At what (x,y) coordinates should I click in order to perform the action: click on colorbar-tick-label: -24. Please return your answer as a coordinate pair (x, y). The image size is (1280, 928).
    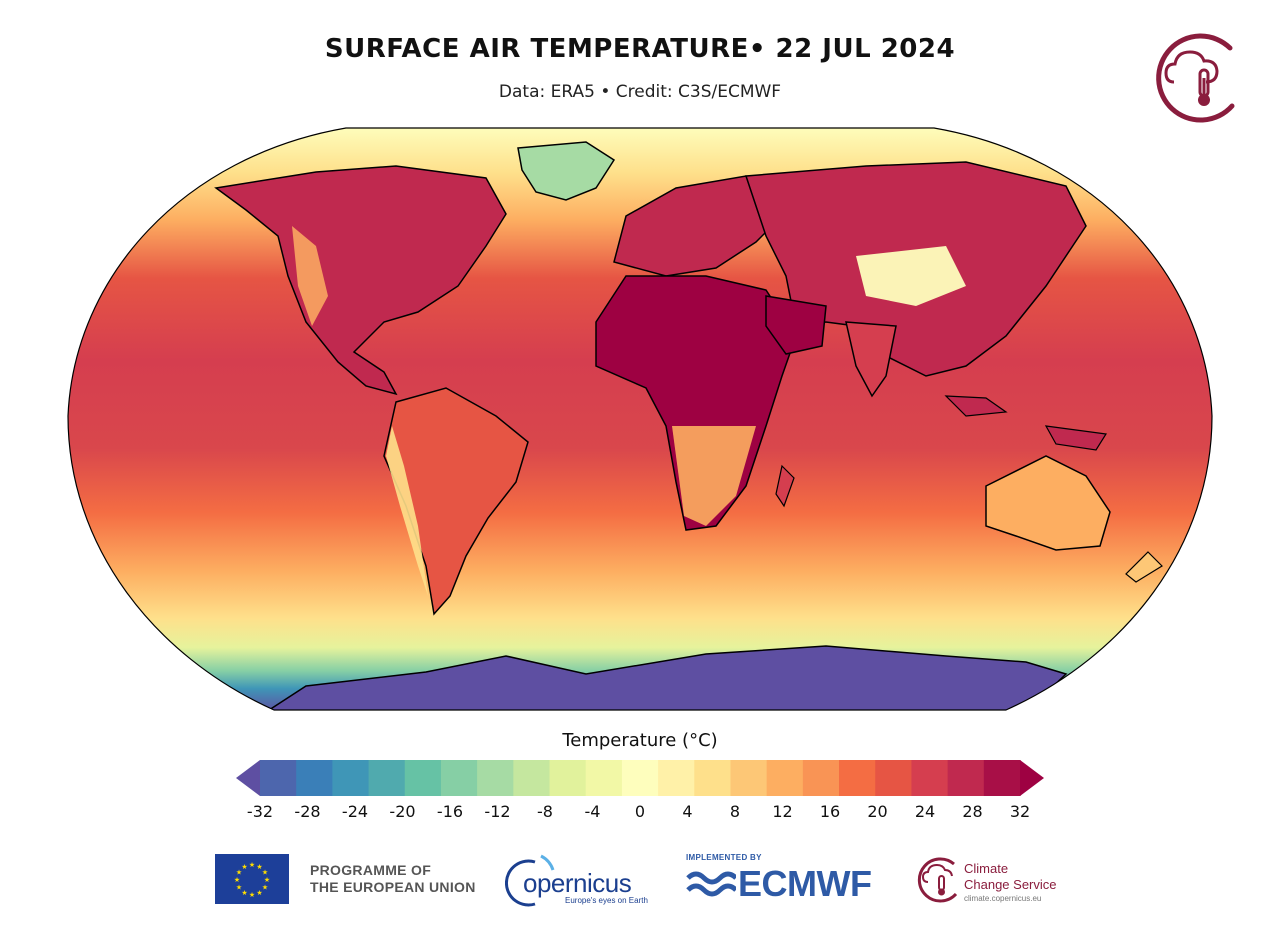
    Looking at the image, I should click on (355, 811).